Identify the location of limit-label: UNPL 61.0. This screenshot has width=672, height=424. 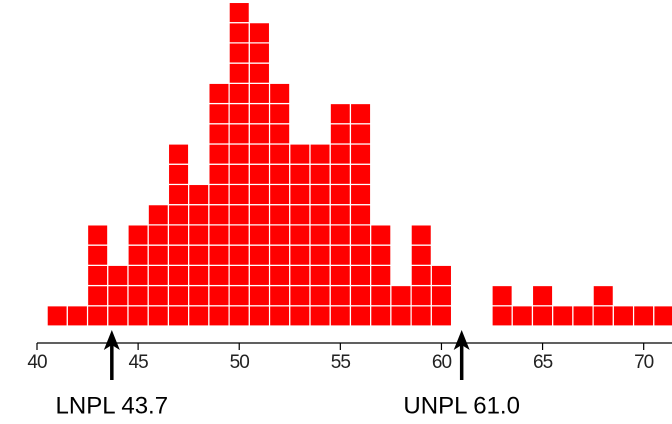
(461, 405).